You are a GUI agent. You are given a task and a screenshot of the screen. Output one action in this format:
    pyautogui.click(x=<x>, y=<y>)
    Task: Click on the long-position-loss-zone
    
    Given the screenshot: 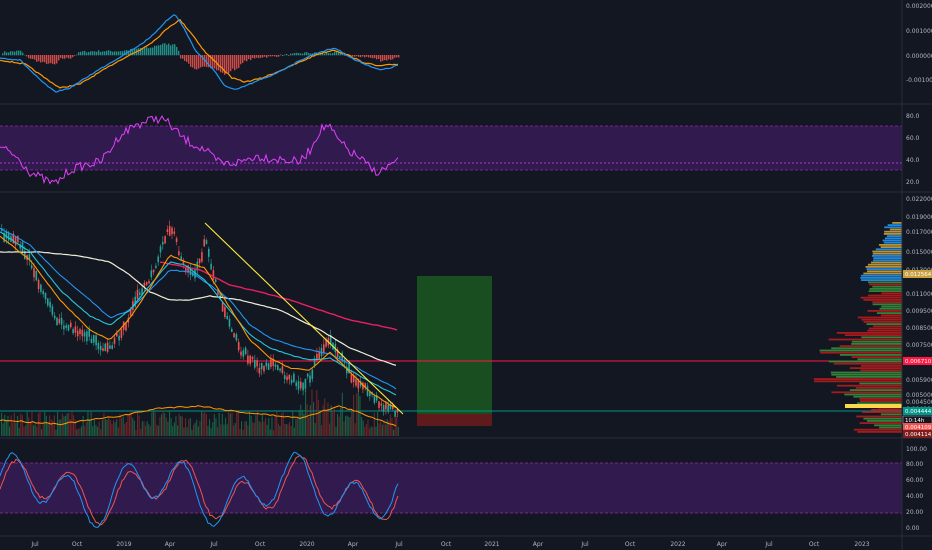 What is the action you would take?
    pyautogui.click(x=454, y=420)
    